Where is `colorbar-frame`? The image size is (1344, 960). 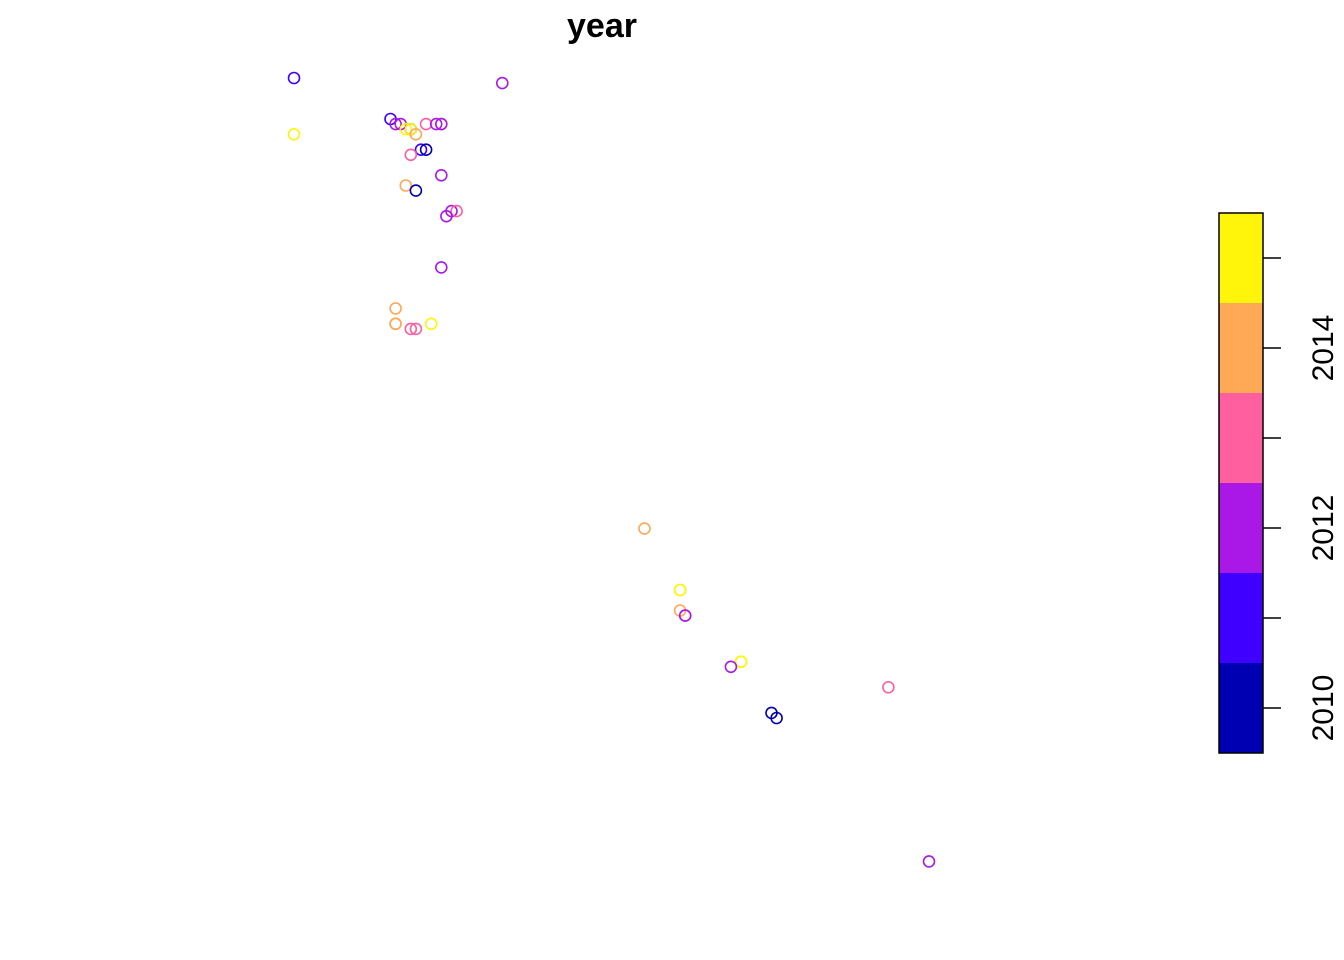 colorbar-frame is located at coordinates (1241, 483).